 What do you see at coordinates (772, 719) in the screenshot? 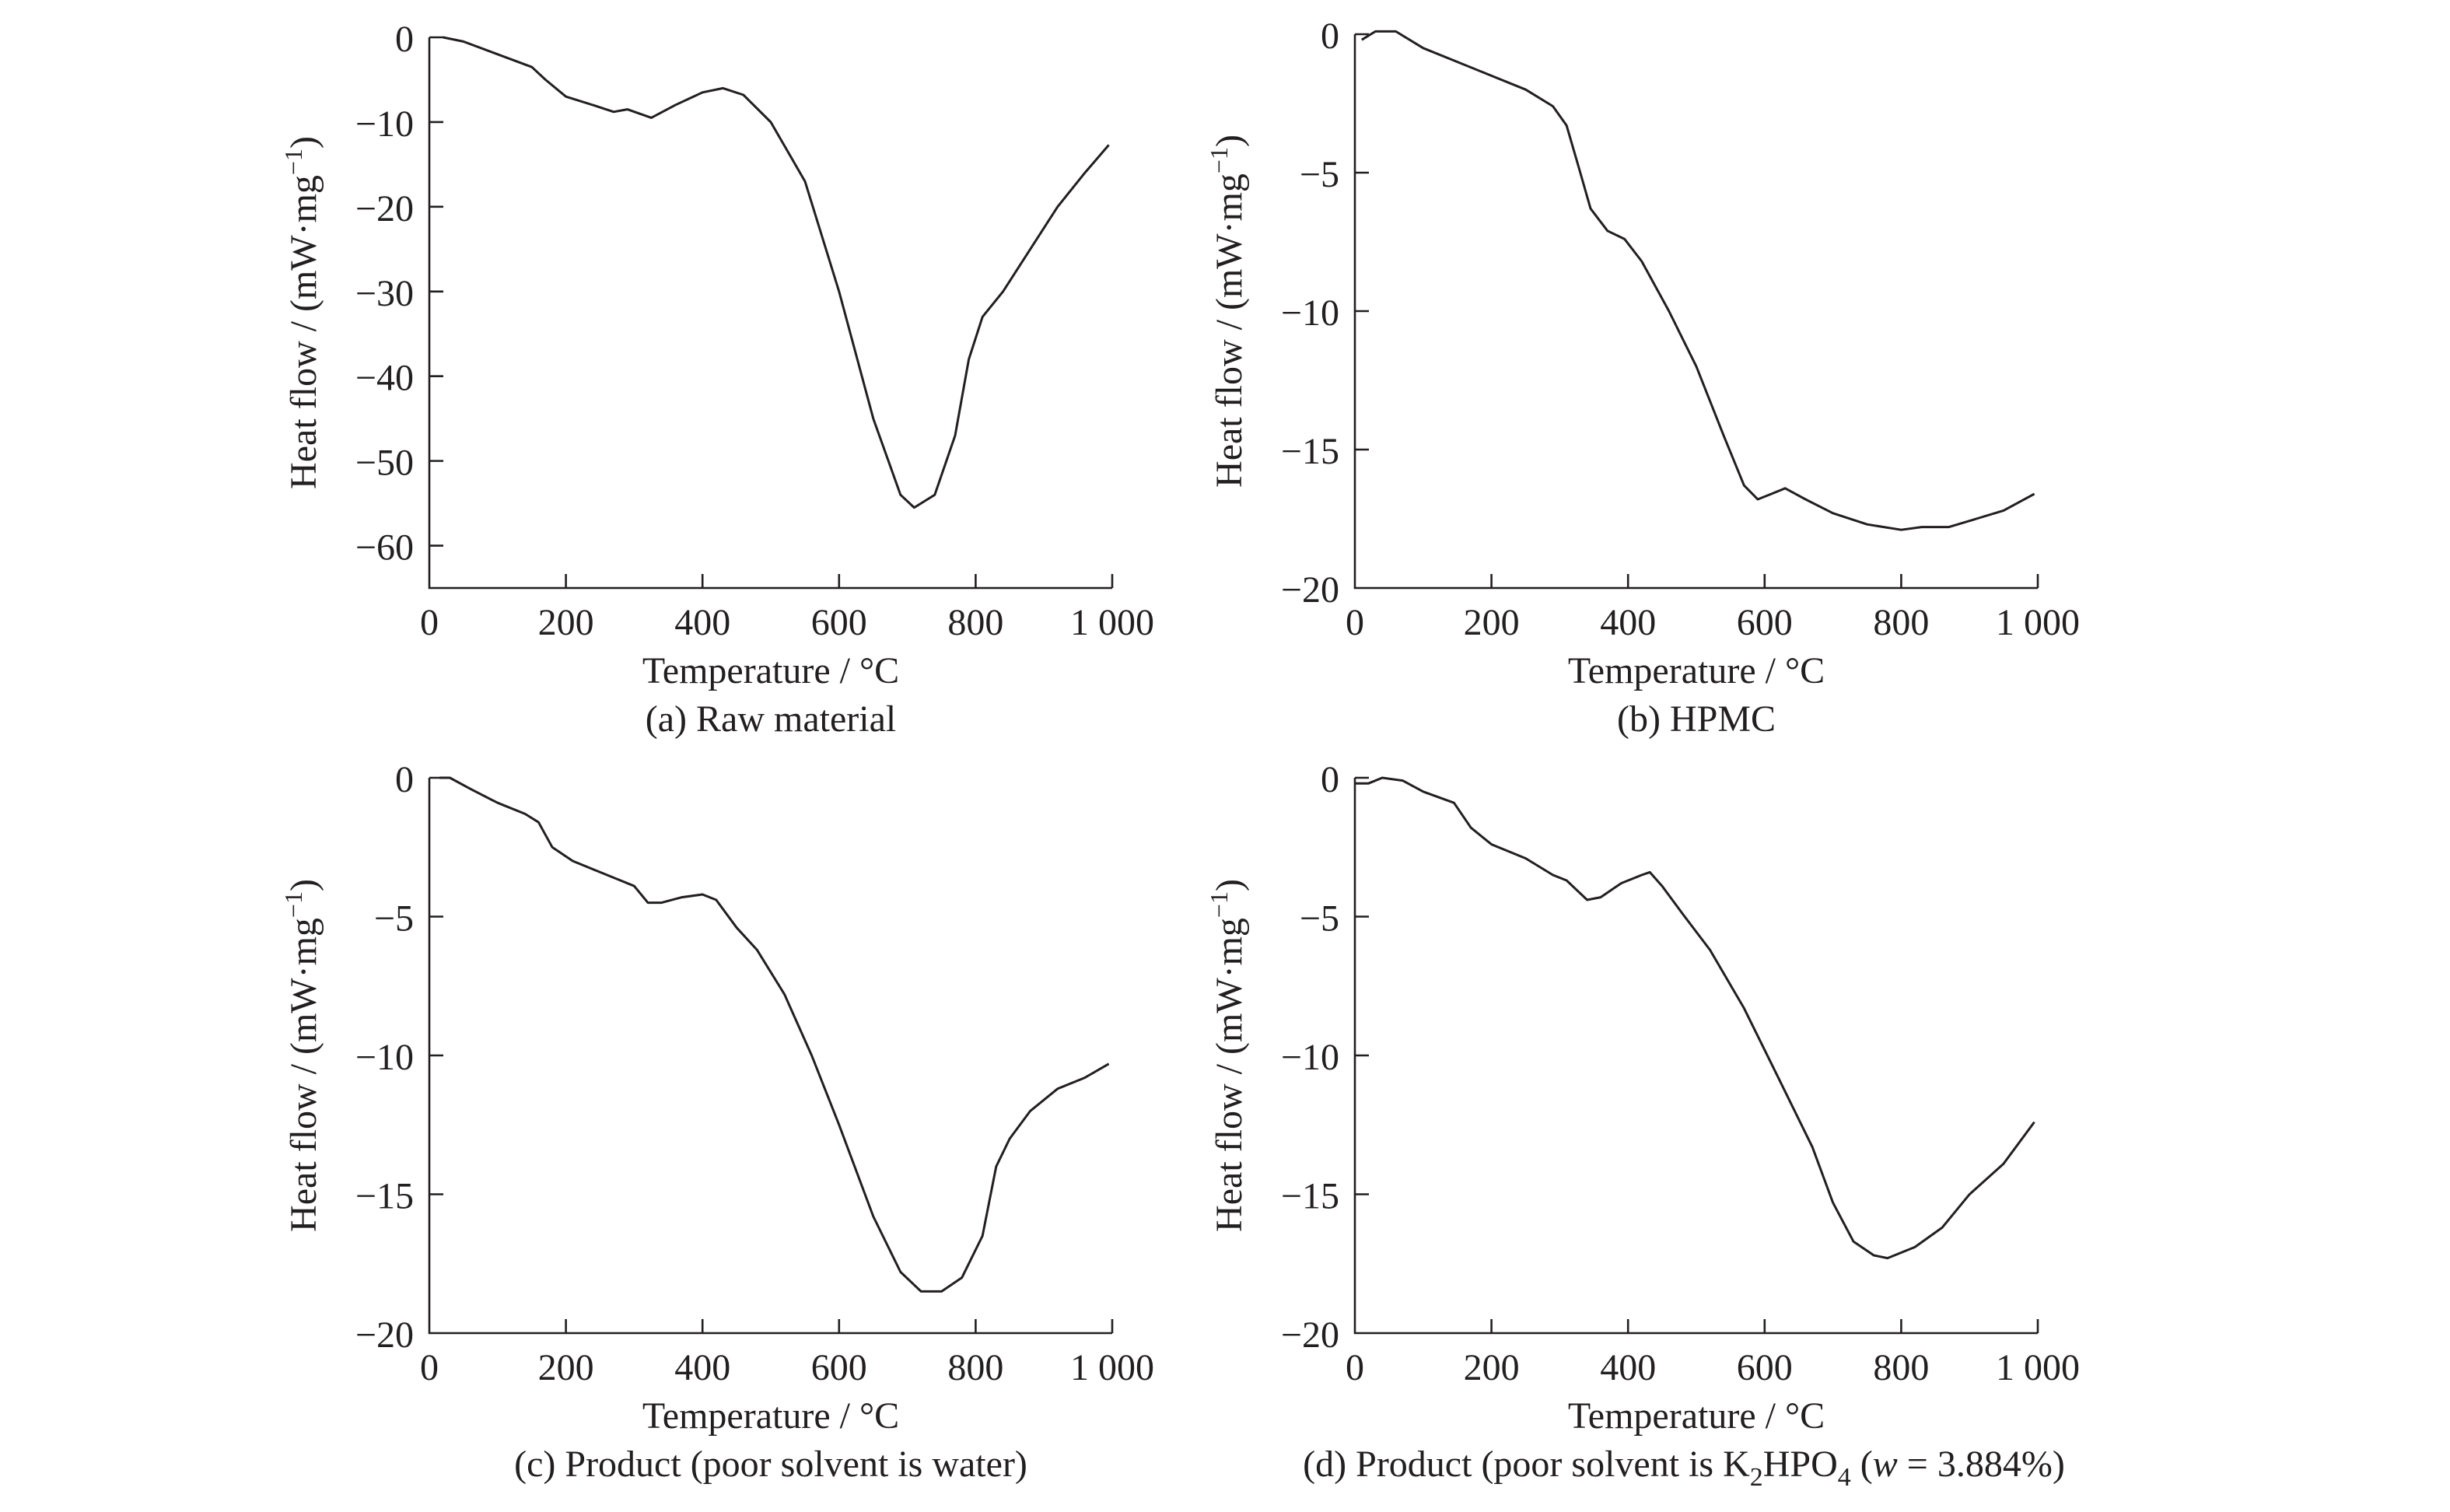
I see `panel-caption: (a) Raw material` at bounding box center [772, 719].